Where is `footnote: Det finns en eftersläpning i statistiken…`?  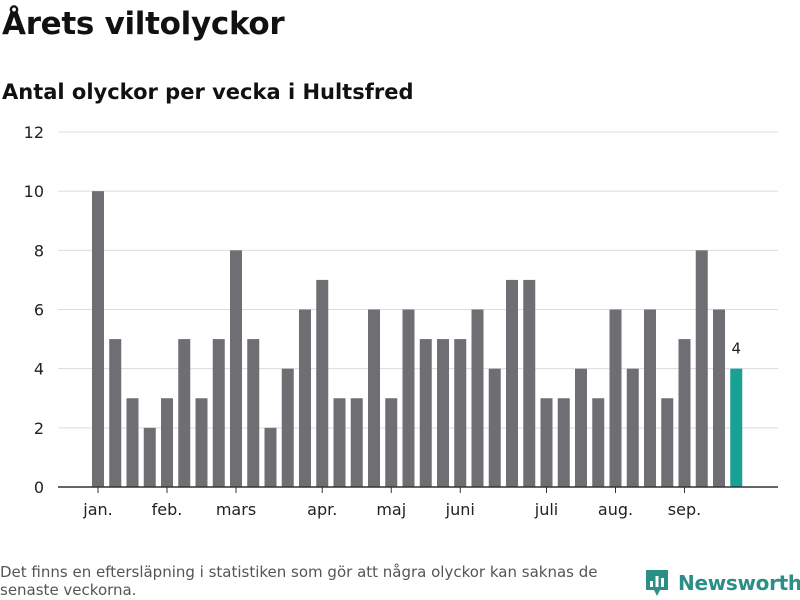
footnote: Det finns en eftersläpning i statistiken… is located at coordinates (299, 581).